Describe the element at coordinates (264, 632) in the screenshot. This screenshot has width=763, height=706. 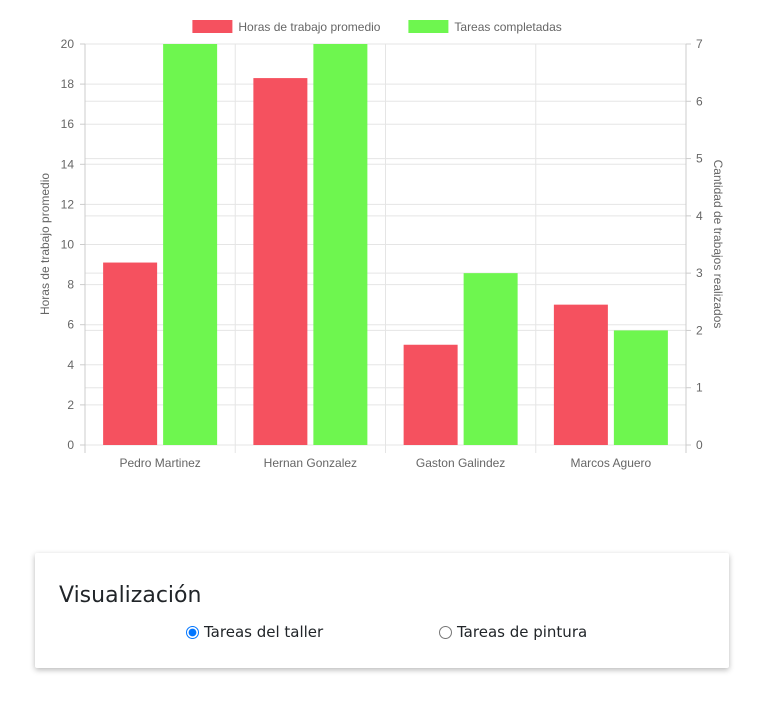
I see `radio-taller-label: Tareas del taller` at that location.